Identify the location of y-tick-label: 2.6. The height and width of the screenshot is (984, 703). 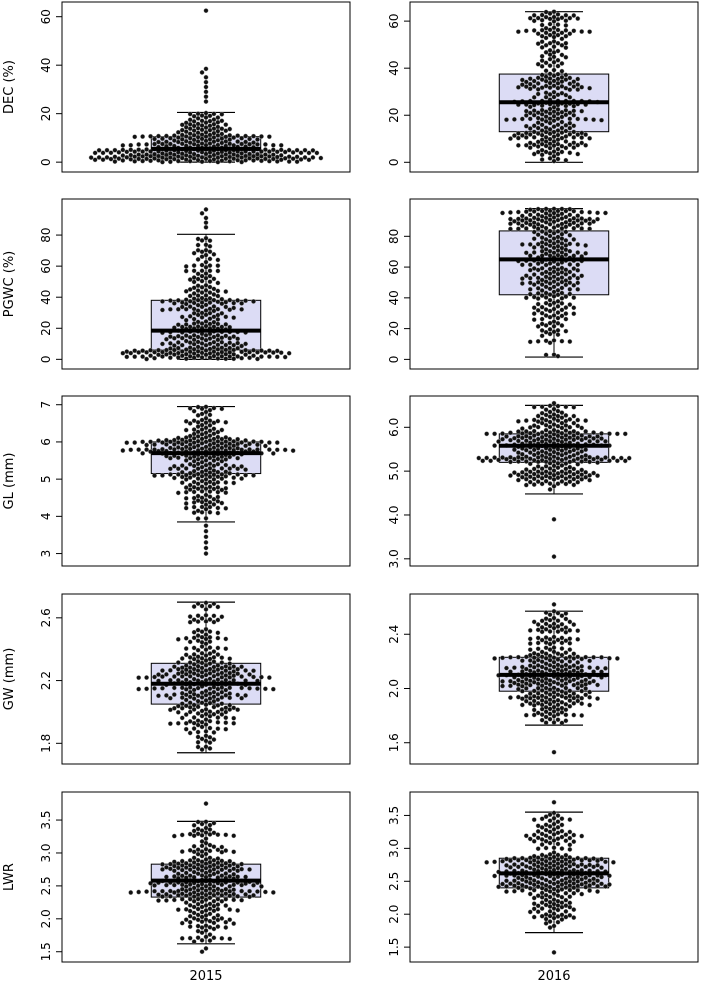
(46, 617).